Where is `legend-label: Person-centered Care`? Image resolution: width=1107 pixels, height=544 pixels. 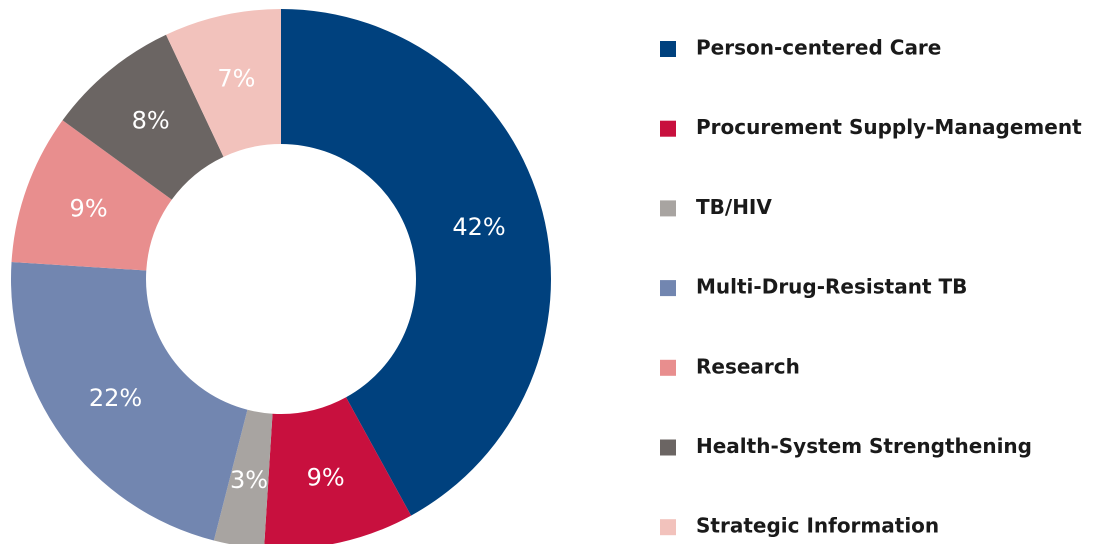 legend-label: Person-centered Care is located at coordinates (818, 48).